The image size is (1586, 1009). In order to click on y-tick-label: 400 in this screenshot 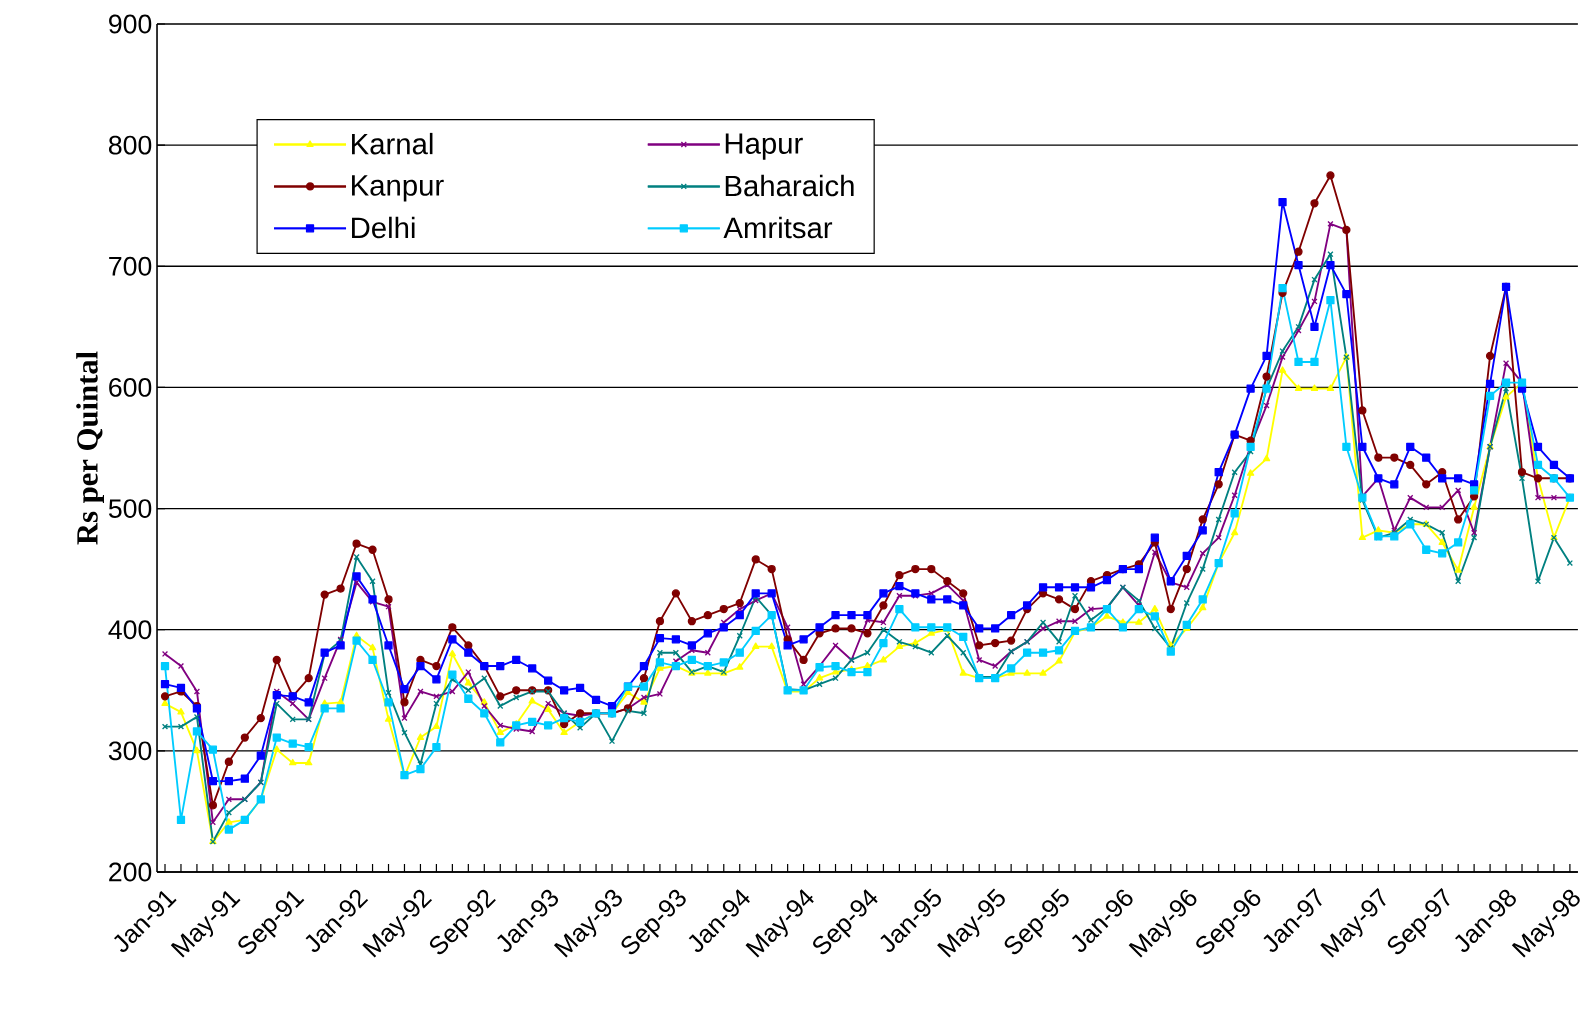, I will do `click(130, 630)`.